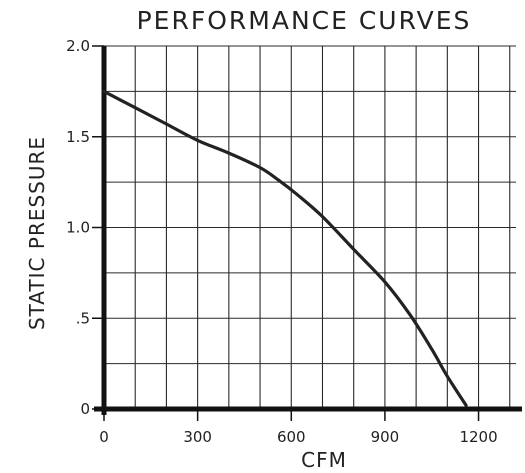  Describe the element at coordinates (197, 437) in the screenshot. I see `x-tick-label: 300` at that location.